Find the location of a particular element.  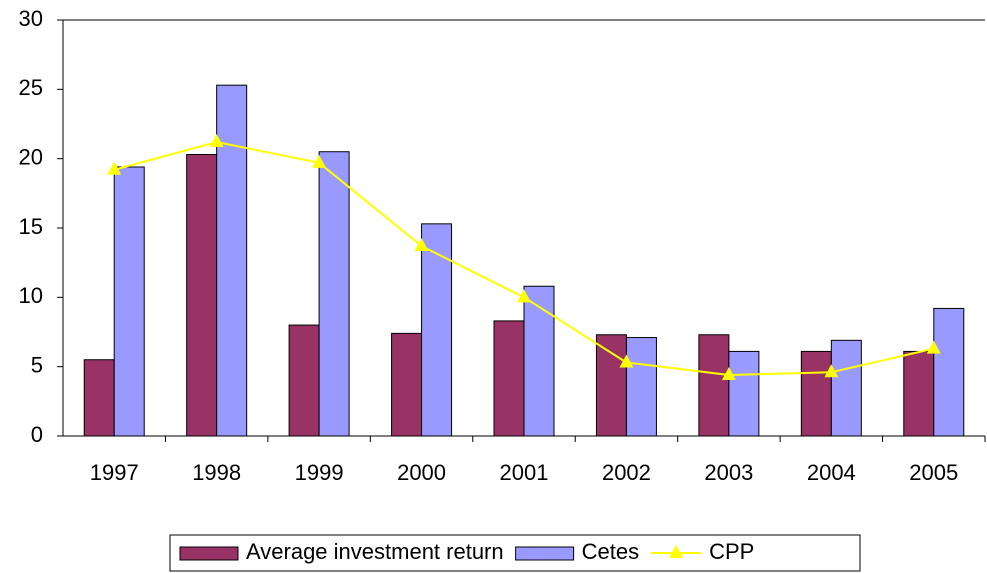

y-tick-label: 0 is located at coordinates (37, 434).